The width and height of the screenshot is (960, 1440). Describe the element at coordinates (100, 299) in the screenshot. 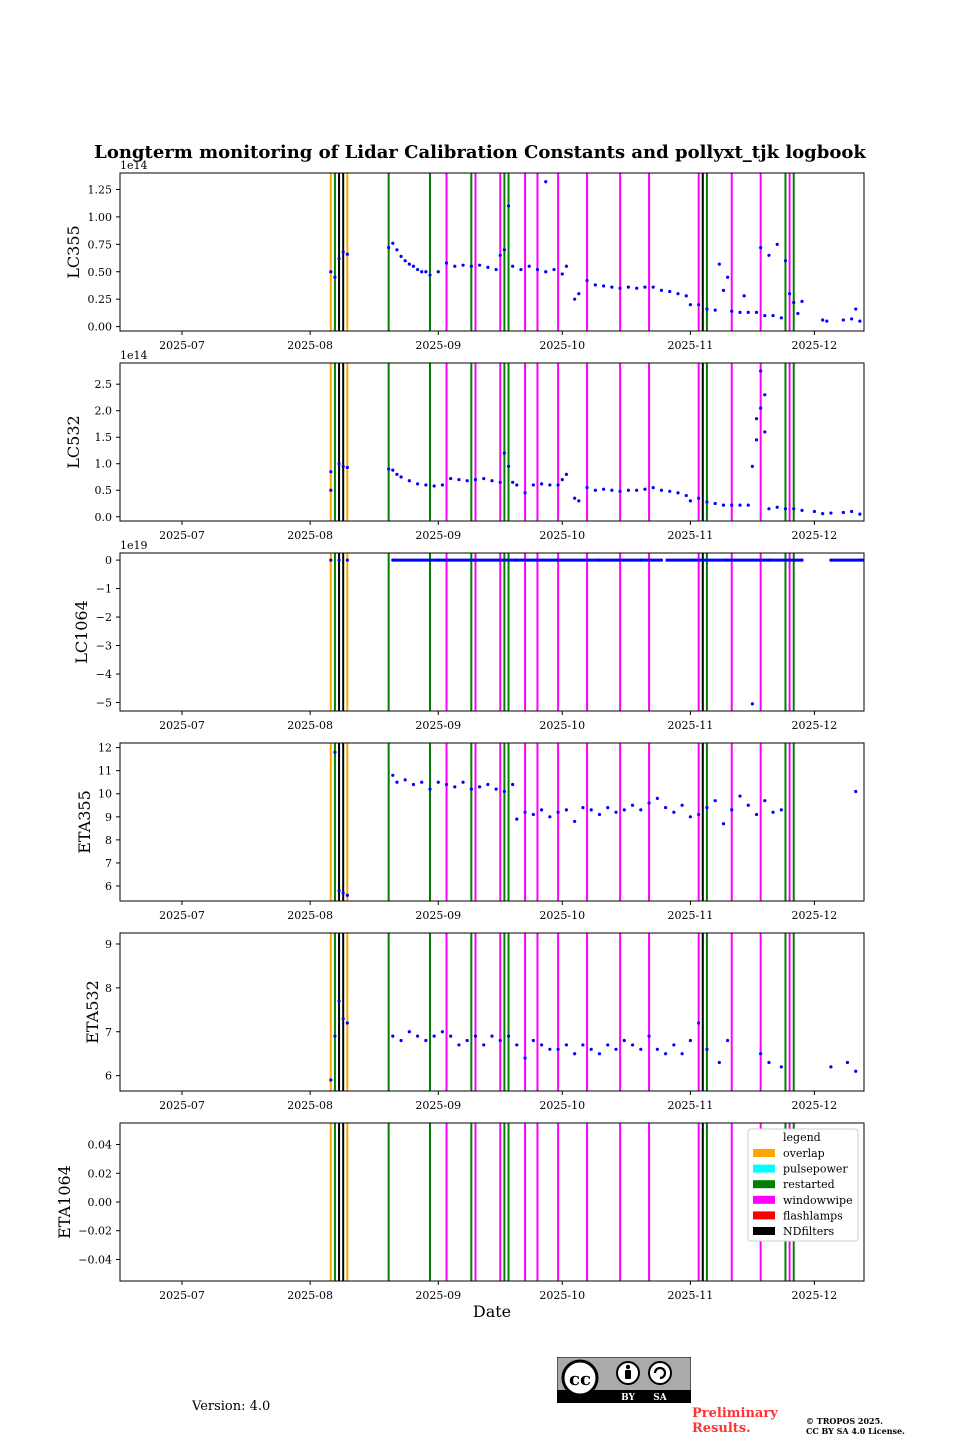

I see `y-tick-label: 0.25` at that location.